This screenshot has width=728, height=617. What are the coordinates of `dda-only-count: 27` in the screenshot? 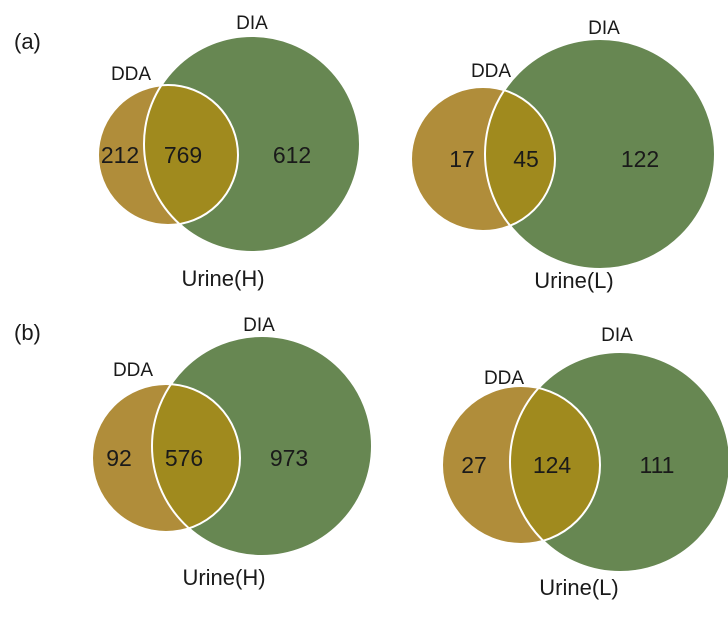 It's located at (474, 465).